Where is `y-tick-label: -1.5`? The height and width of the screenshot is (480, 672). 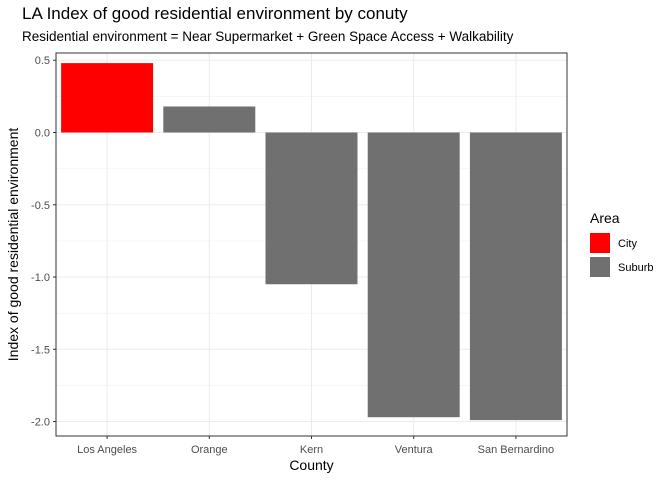 y-tick-label: -1.5 is located at coordinates (40, 350).